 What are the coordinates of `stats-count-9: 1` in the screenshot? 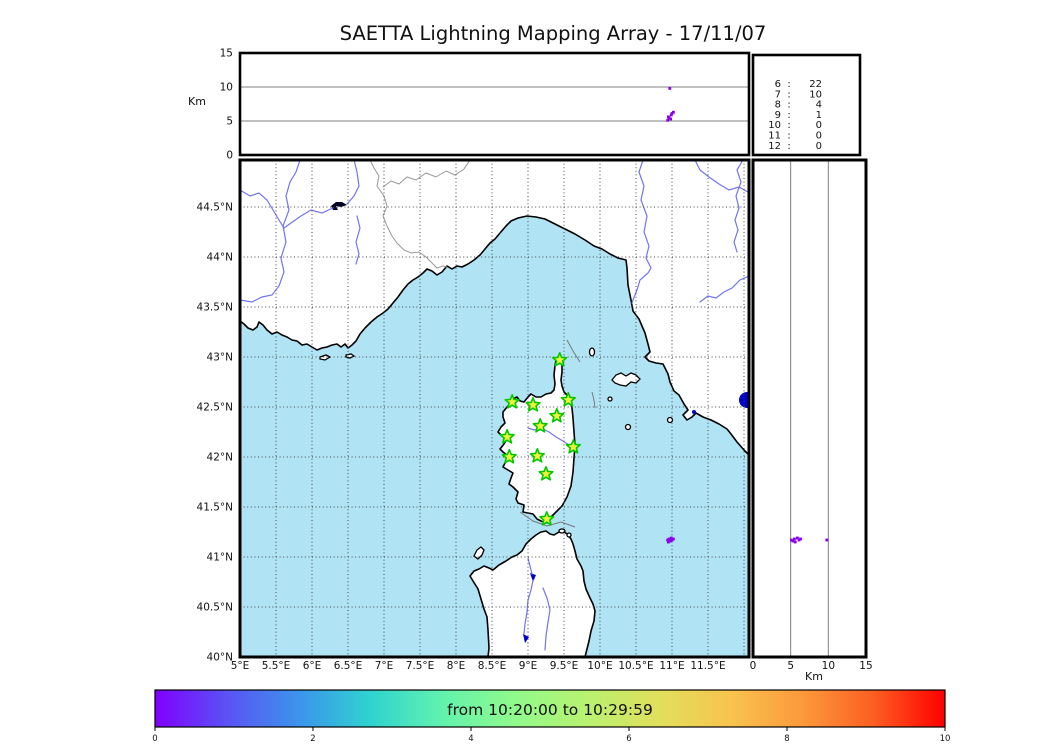 It's located at (819, 115).